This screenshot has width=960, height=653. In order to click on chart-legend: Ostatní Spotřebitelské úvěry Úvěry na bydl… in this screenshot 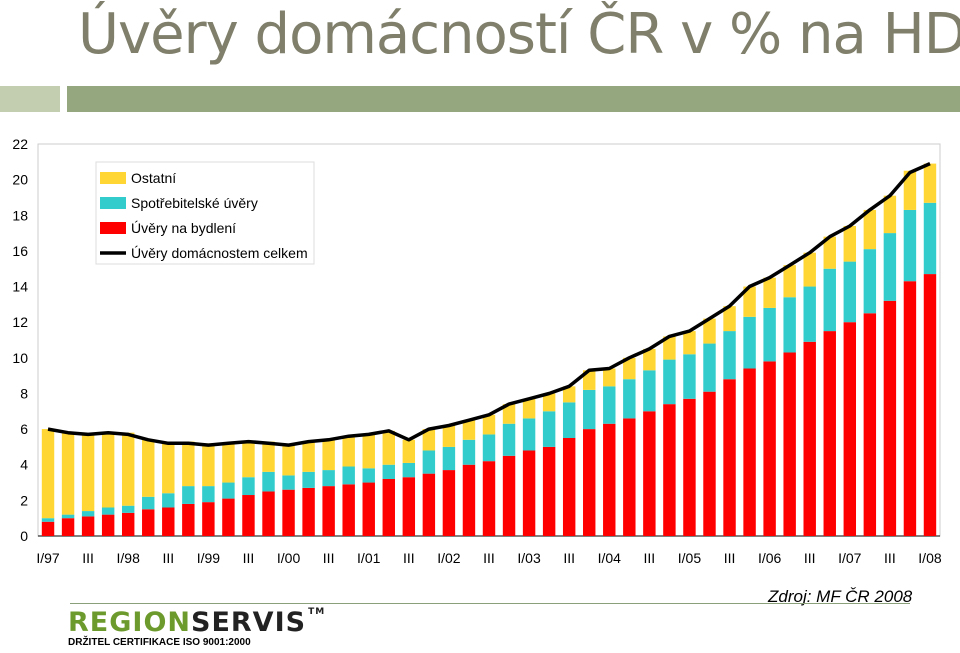, I will do `click(205, 213)`.